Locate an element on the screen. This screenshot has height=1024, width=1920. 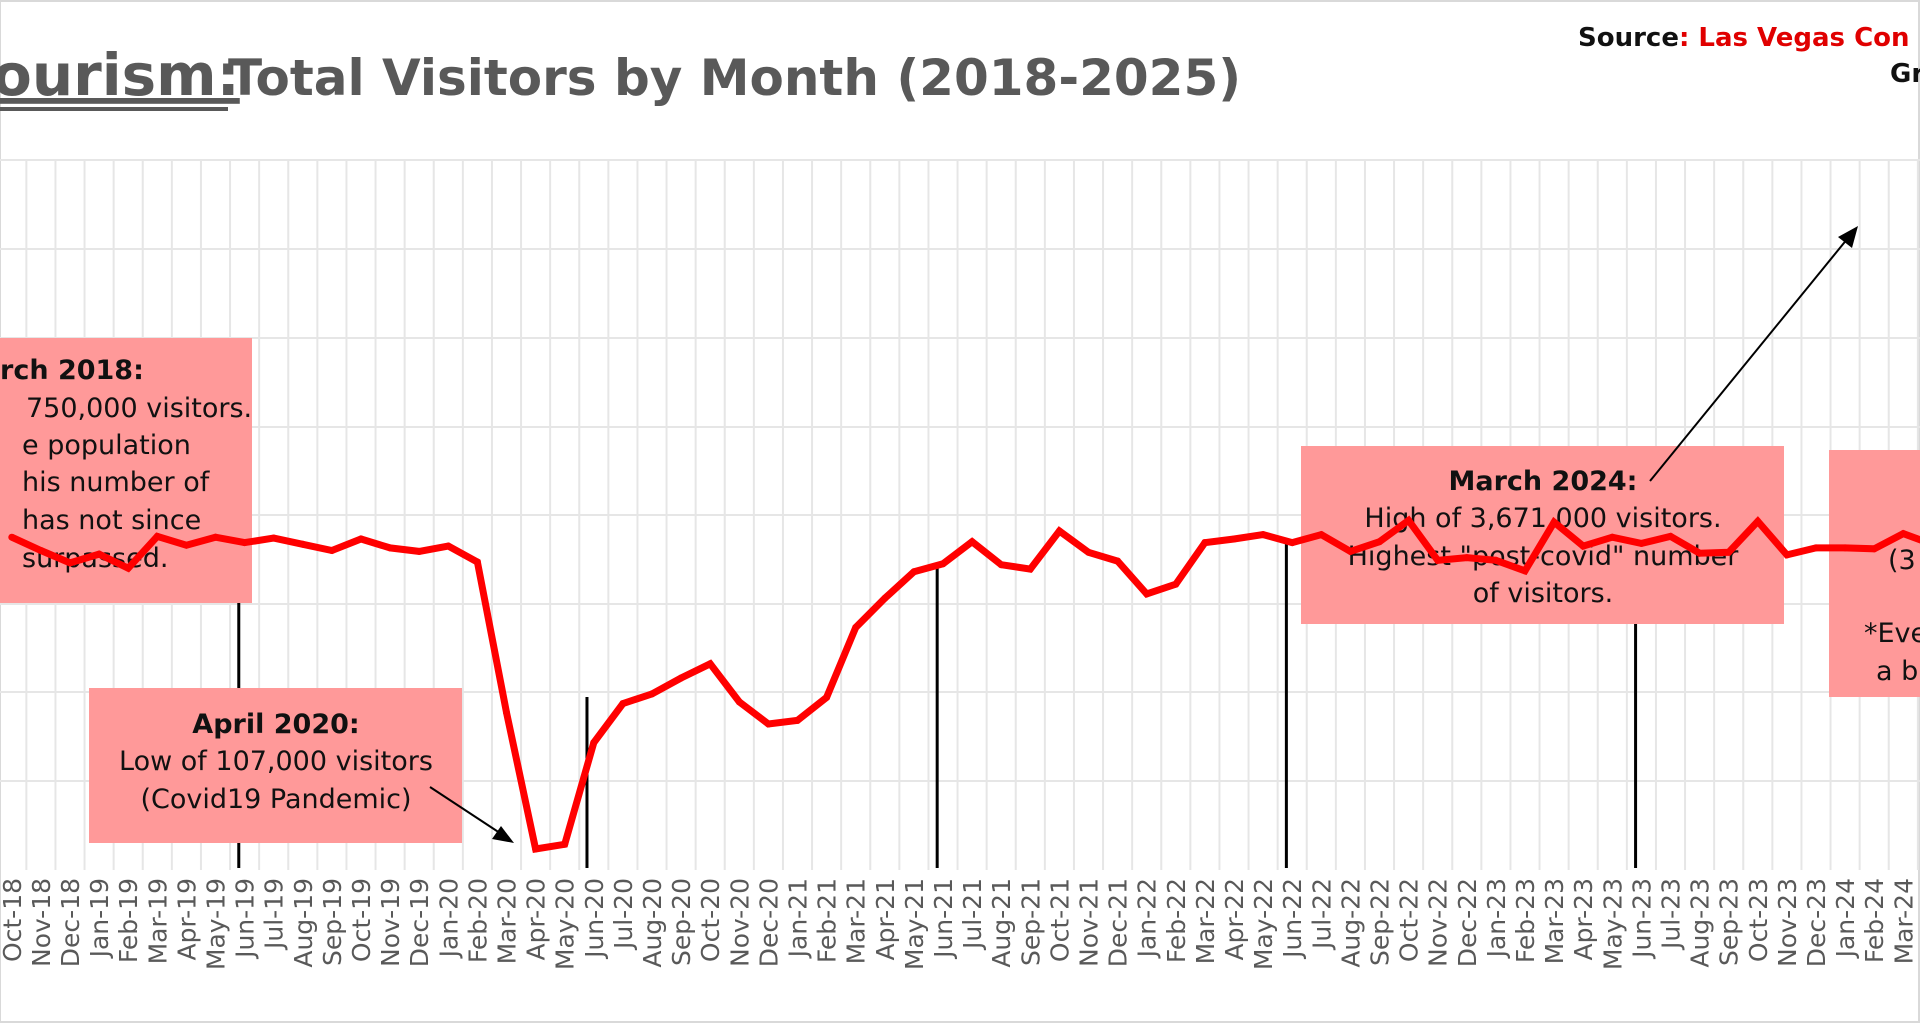
x-tick-label: Apr-21 is located at coordinates (885, 919).